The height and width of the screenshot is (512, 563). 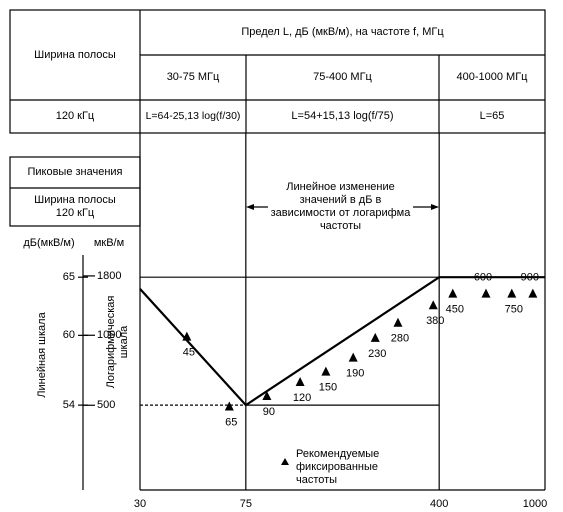 What do you see at coordinates (140, 504) in the screenshot?
I see `x-tick-label: 30` at bounding box center [140, 504].